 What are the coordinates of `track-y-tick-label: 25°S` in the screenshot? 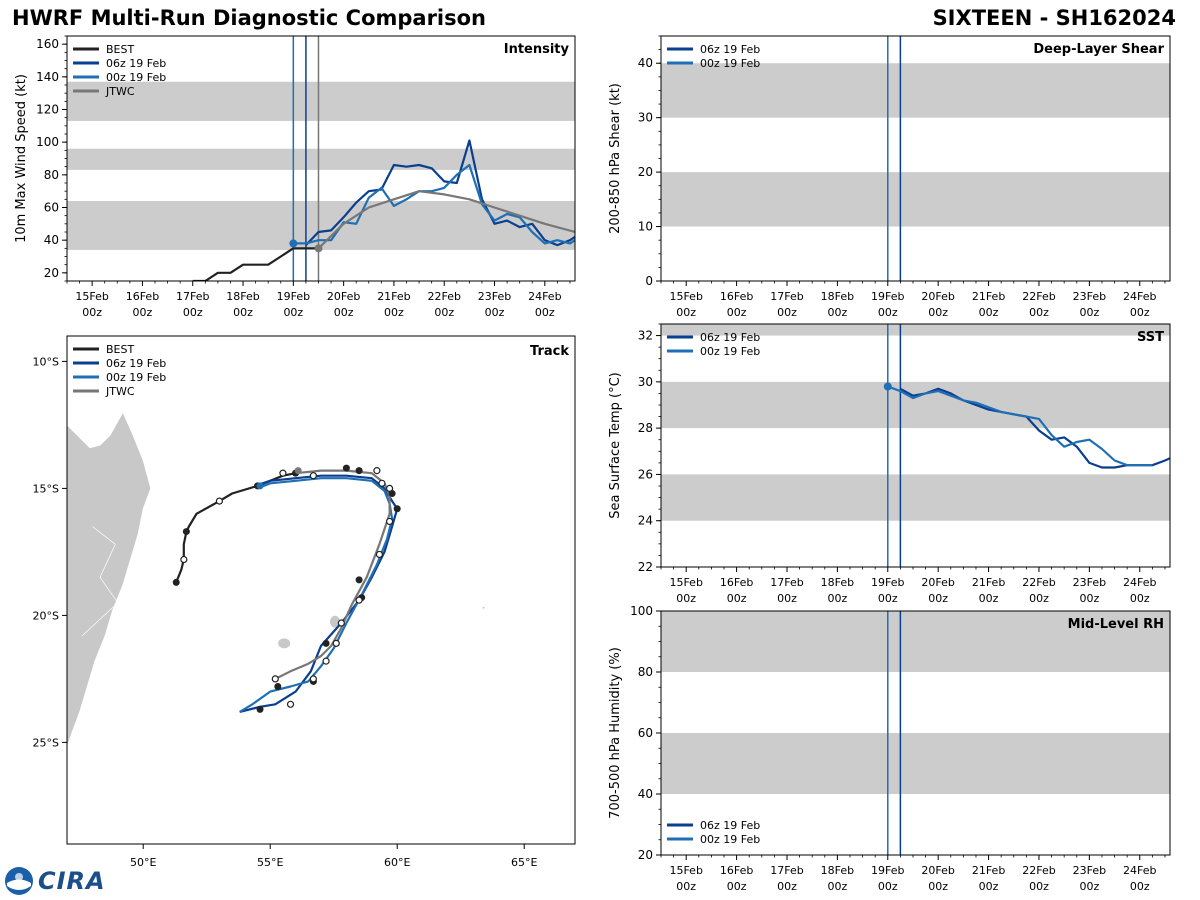 It's located at (46, 742).